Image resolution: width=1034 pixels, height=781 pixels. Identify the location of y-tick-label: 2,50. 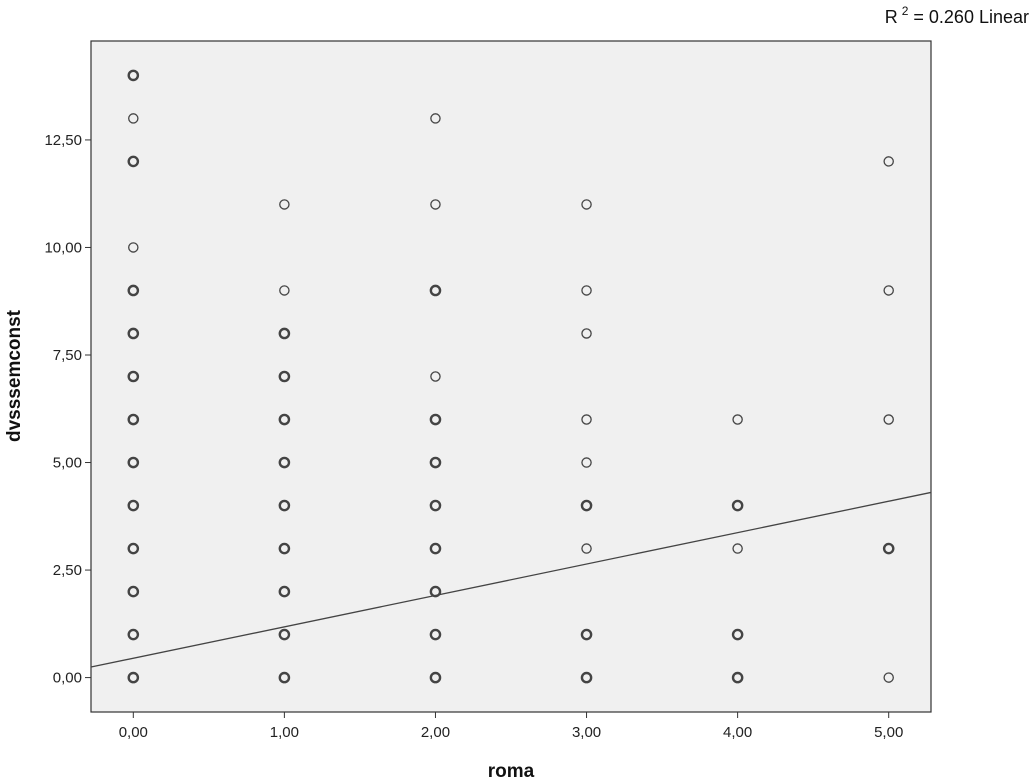
(67, 570).